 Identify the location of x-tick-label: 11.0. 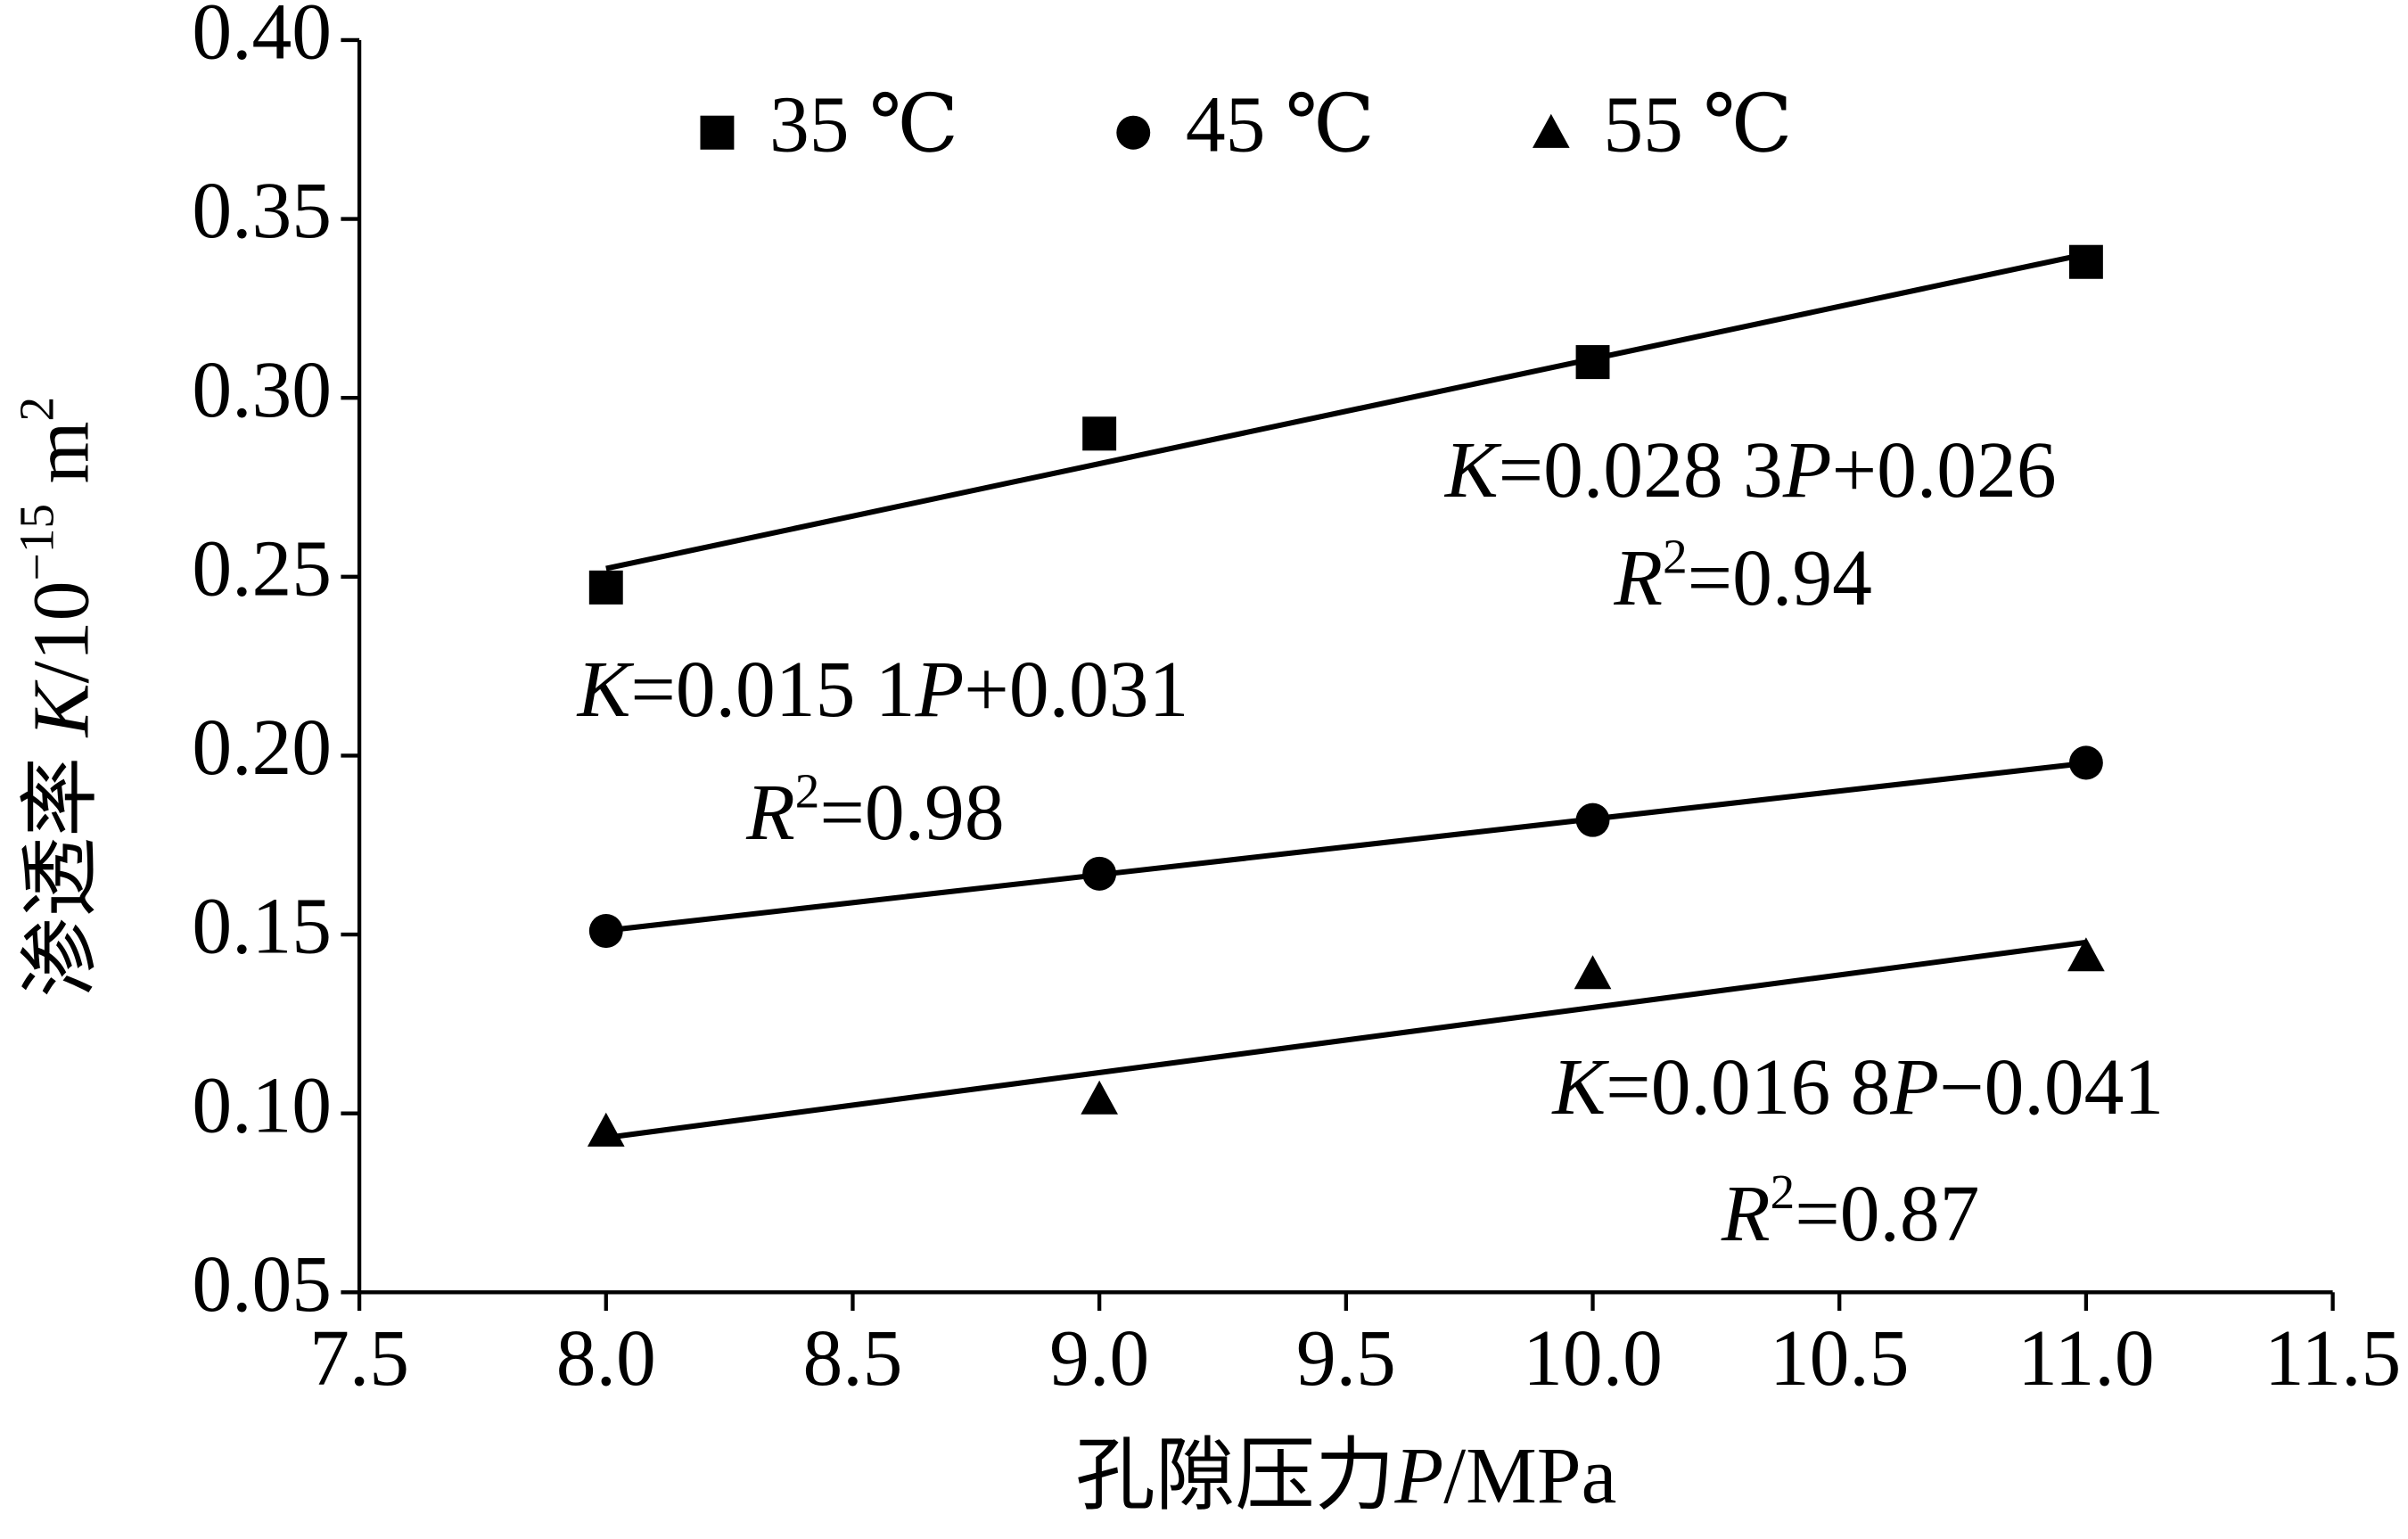
(2086, 1358).